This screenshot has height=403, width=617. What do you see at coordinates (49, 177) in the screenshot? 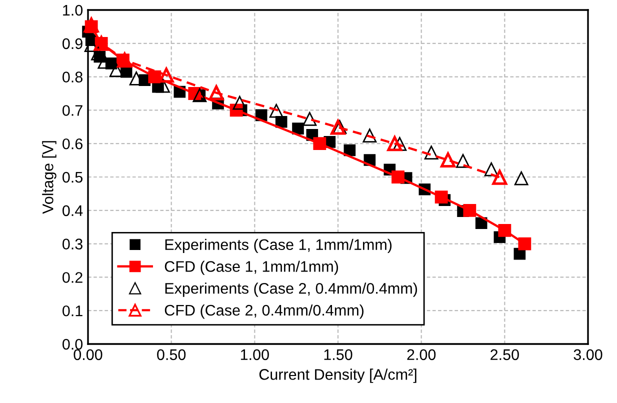
I see `y-axis-title: Voltage [V]` at bounding box center [49, 177].